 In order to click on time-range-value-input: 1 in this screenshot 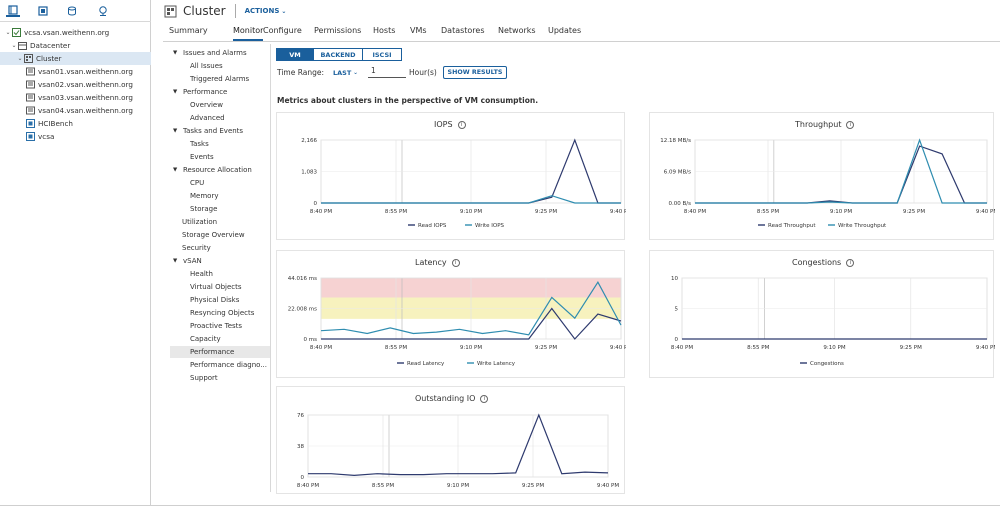, I will do `click(387, 72)`.